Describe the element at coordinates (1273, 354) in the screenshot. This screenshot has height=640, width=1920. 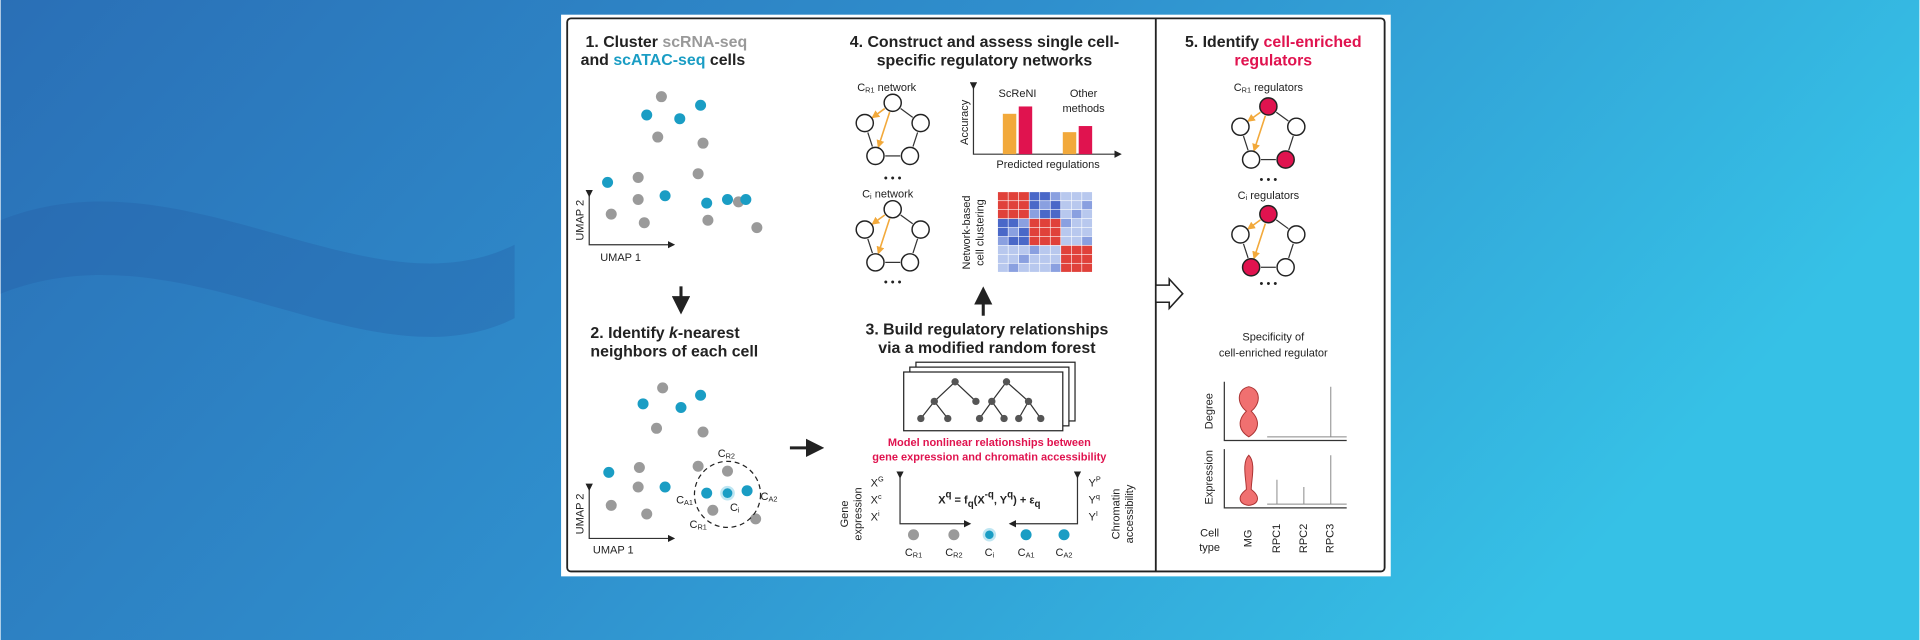
I see `specificity-label: cell-enriched regulator` at that location.